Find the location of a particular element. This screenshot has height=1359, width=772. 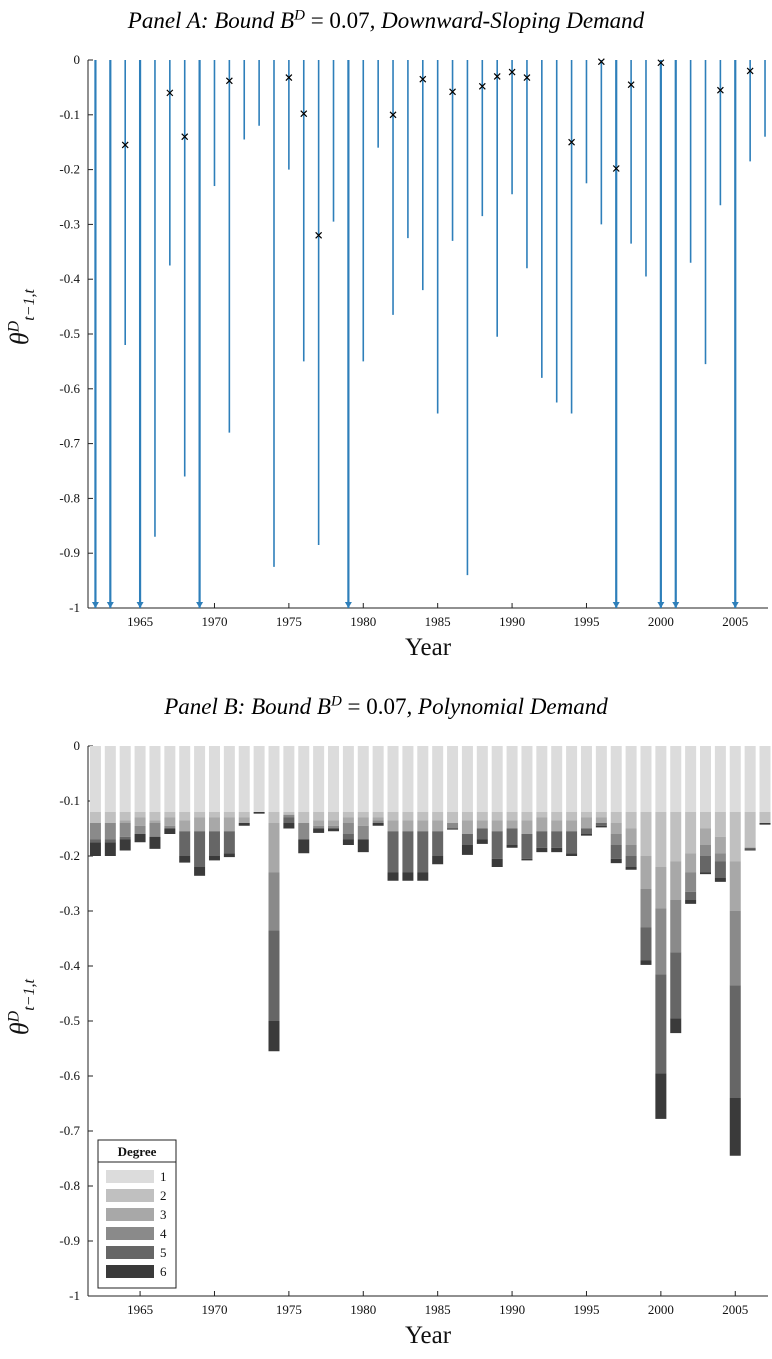

x-marker-stroke is located at coordinates (616, 168).